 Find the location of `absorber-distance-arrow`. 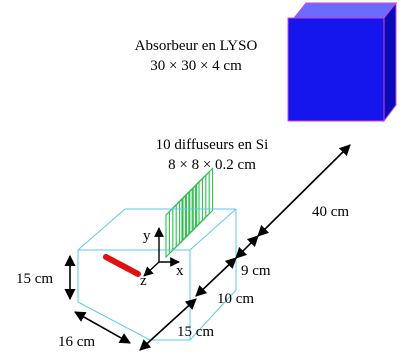

absorber-distance-arrow is located at coordinates (304, 190).